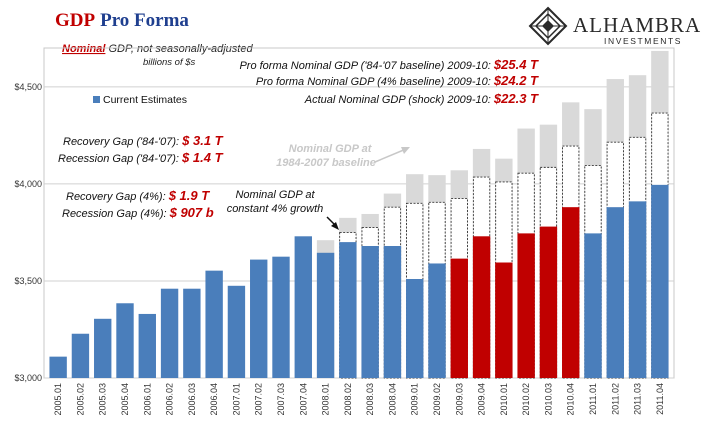 Image resolution: width=705 pixels, height=443 pixels. Describe the element at coordinates (143, 140) in the screenshot. I see `recovery-gap-1984: Recovery Gap ('84-'07): $ 3.1 T` at that location.